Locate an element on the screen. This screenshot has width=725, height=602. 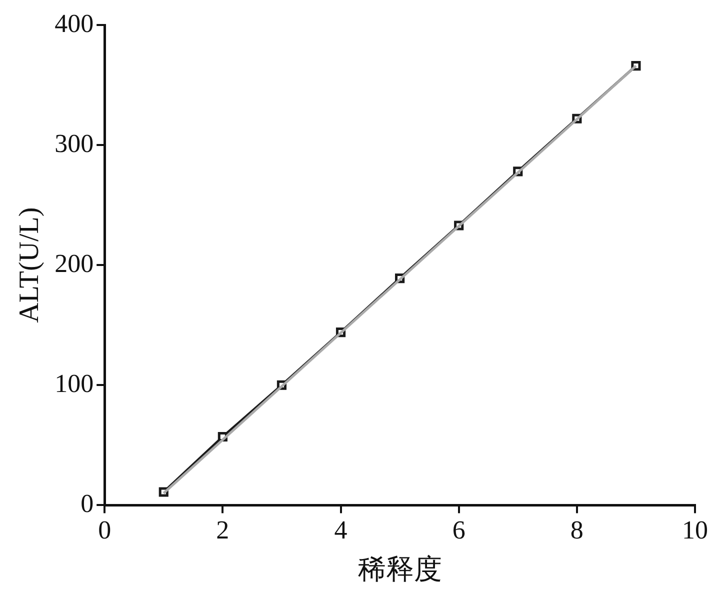
x-tick-label: 10 is located at coordinates (695, 530).